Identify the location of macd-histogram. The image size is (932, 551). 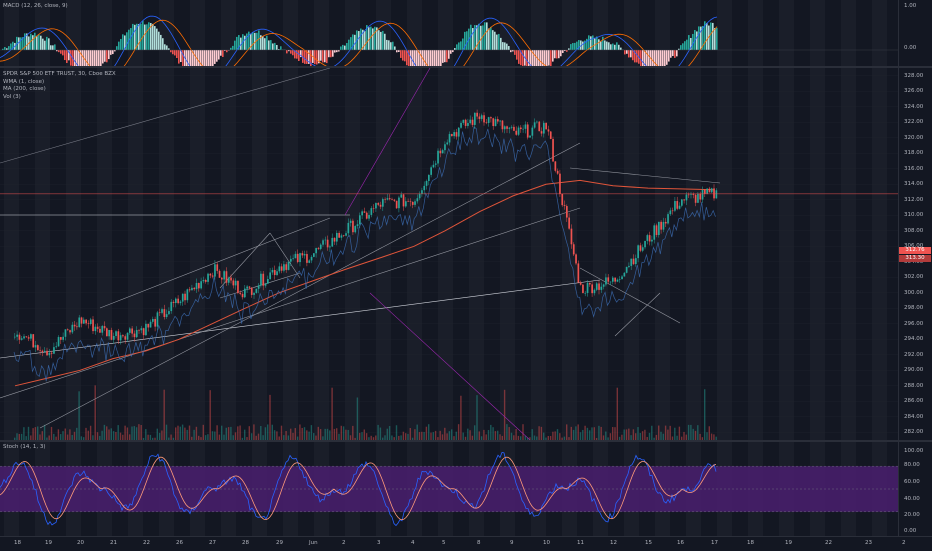
(449, 33).